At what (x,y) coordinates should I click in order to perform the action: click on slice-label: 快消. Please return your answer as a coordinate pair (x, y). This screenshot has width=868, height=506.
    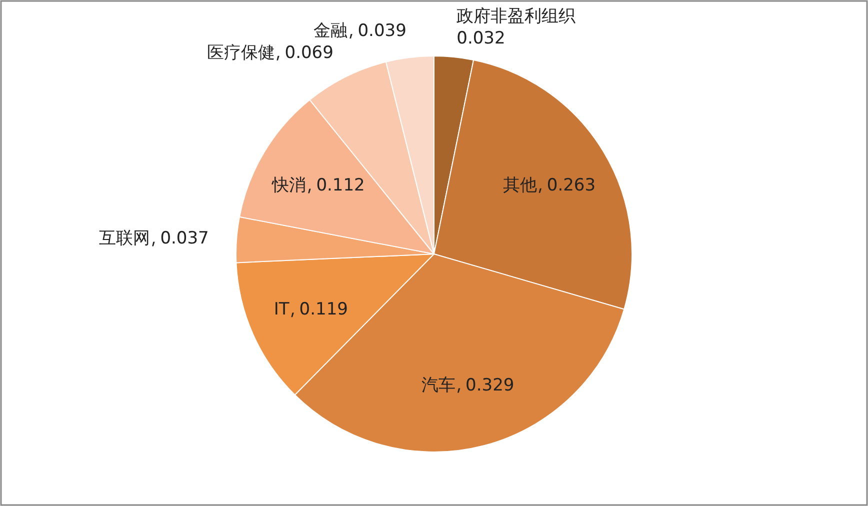
    Looking at the image, I should click on (288, 186).